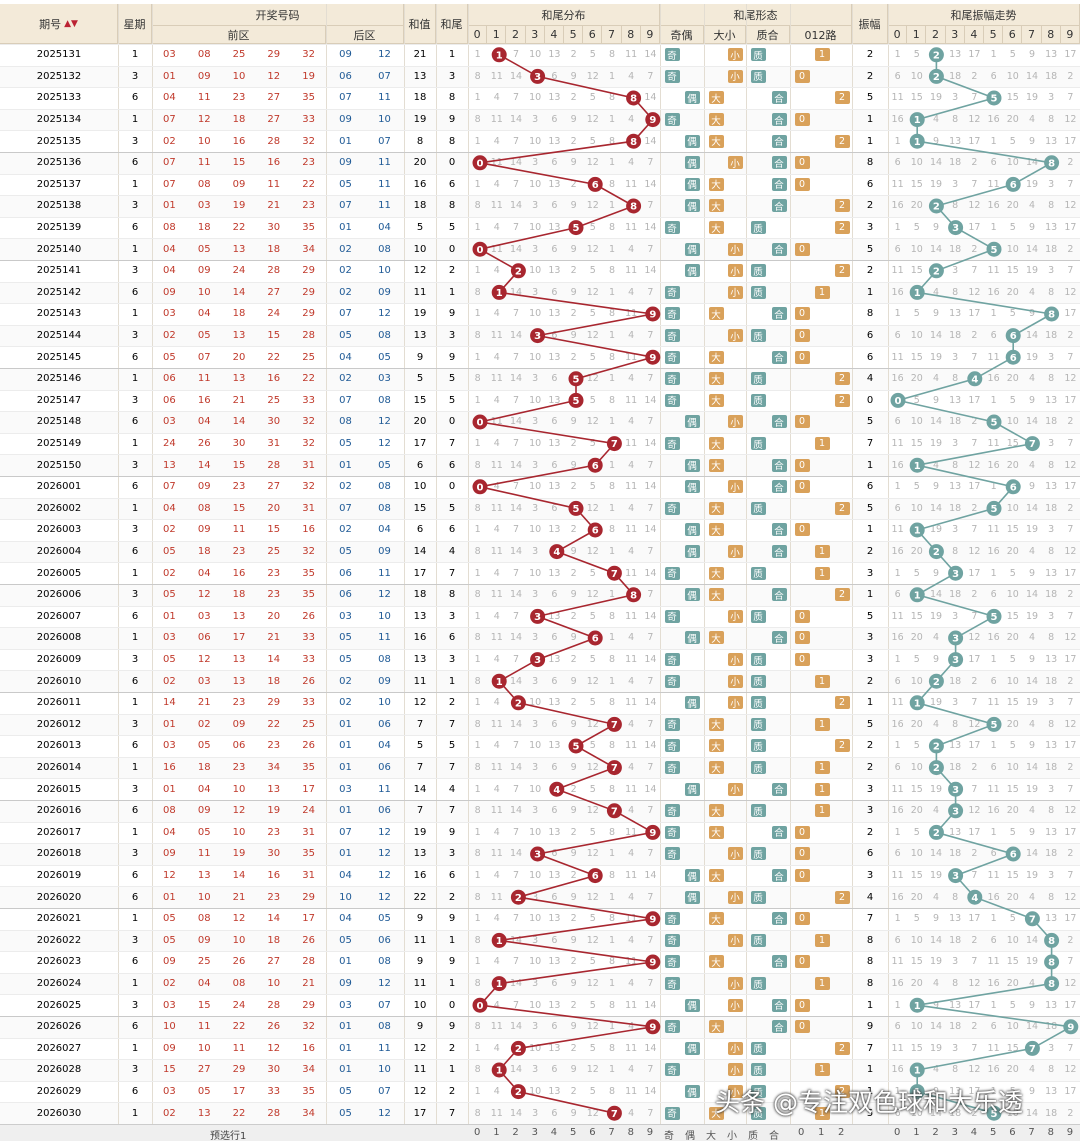  What do you see at coordinates (1070, 1132) in the screenshot?
I see `footer-amp-digit: 9` at bounding box center [1070, 1132].